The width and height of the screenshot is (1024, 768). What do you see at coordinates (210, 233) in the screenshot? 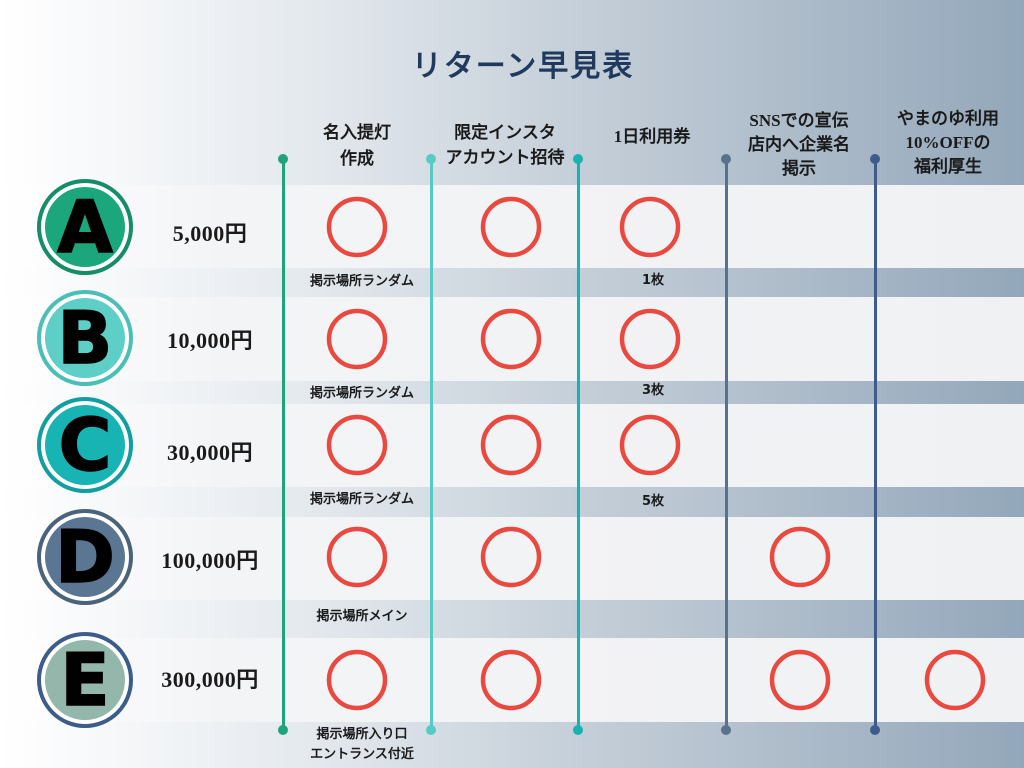
I see `tier-a-price: 5,000円` at bounding box center [210, 233].